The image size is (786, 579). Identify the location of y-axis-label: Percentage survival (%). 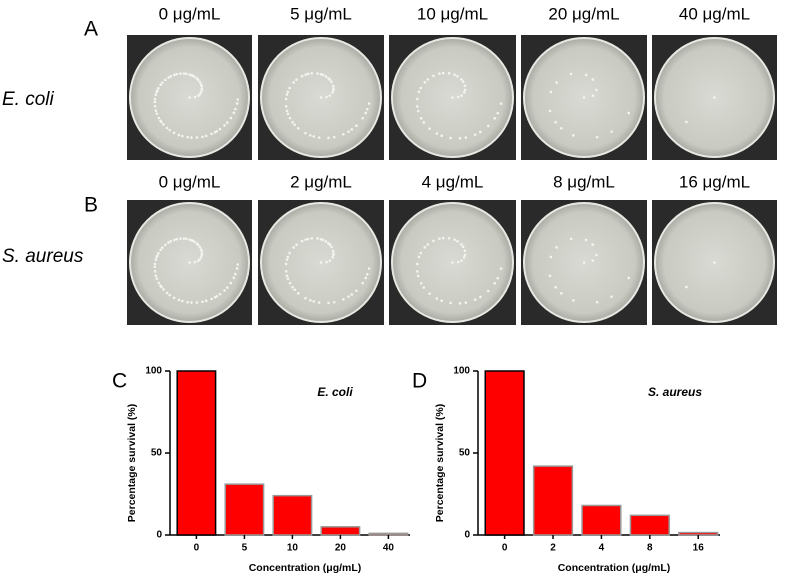
(440, 463).